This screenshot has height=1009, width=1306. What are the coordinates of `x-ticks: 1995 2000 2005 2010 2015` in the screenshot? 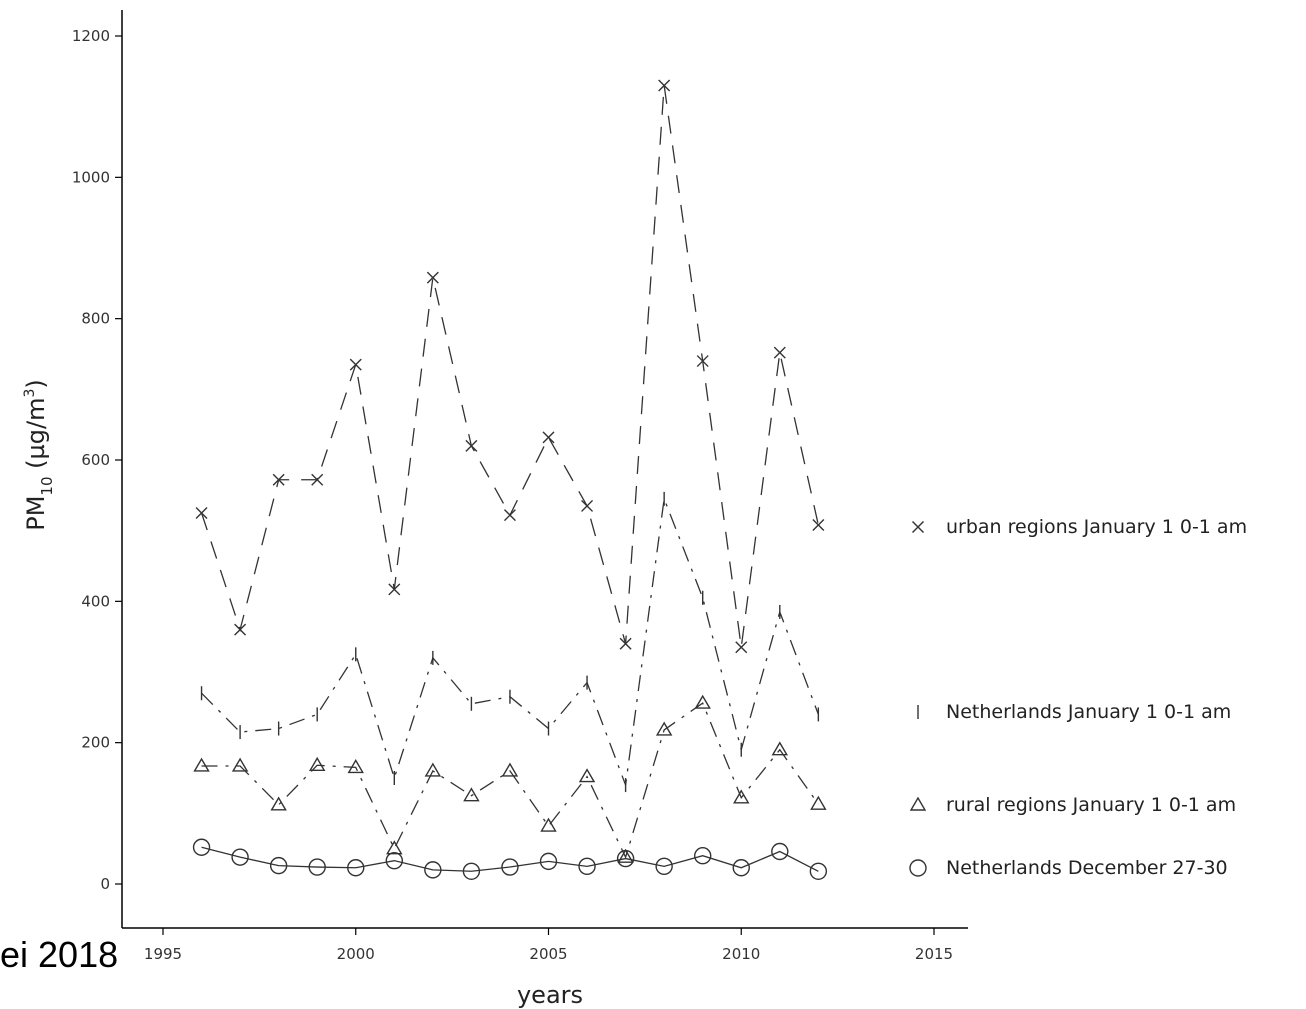 It's located at (548, 945).